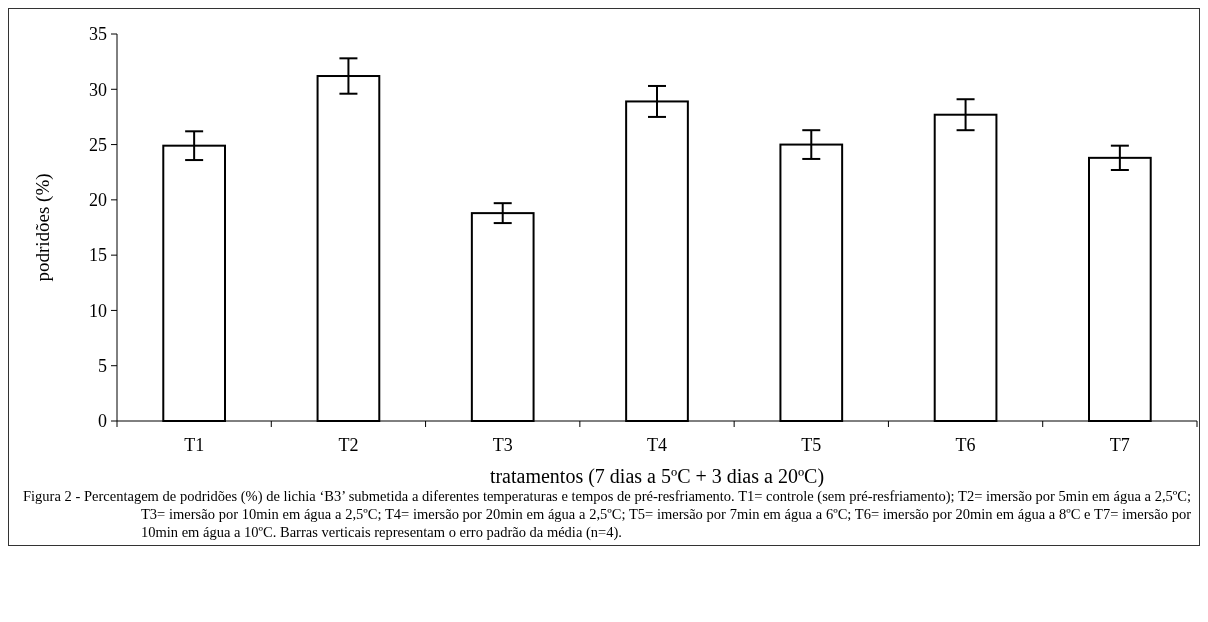 This screenshot has height=622, width=1208. I want to click on x-tick-label: T3, so click(502, 445).